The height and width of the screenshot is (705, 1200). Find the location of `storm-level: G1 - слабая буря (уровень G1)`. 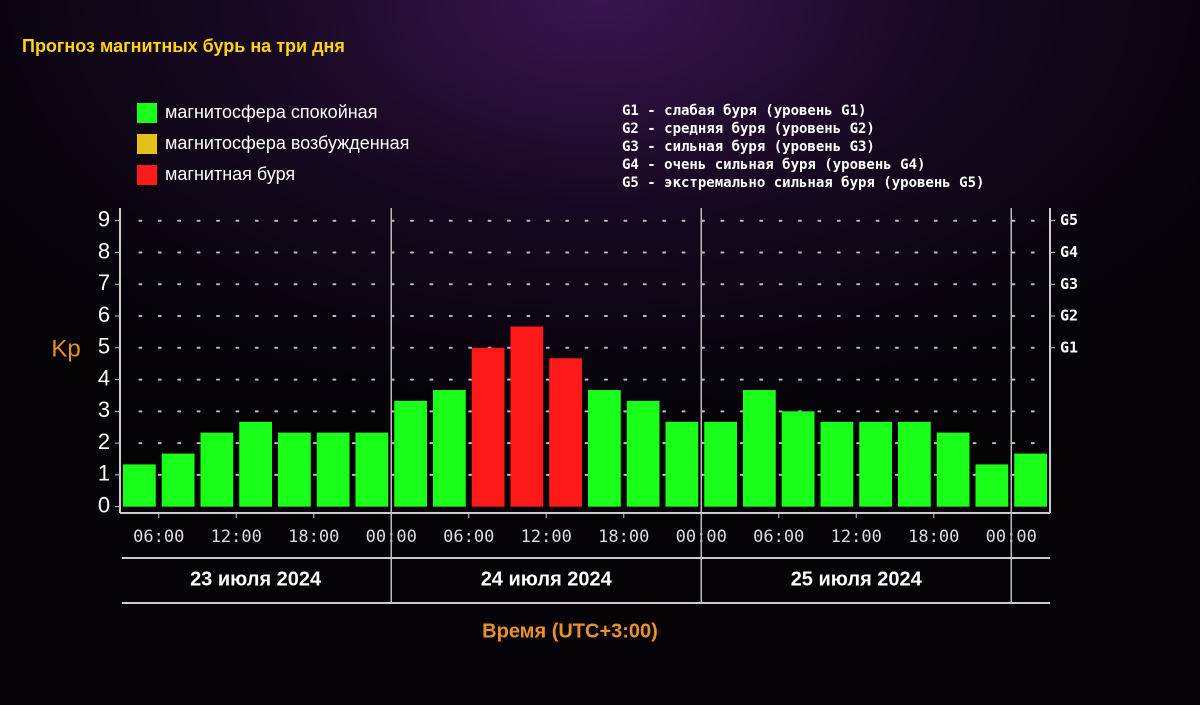

storm-level: G1 - слабая буря (уровень G1) is located at coordinates (744, 111).